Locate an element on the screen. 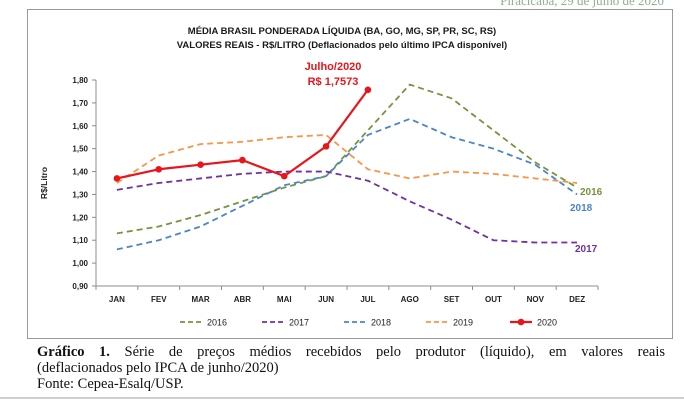  y-tick-label: 1,60 is located at coordinates (80, 126).